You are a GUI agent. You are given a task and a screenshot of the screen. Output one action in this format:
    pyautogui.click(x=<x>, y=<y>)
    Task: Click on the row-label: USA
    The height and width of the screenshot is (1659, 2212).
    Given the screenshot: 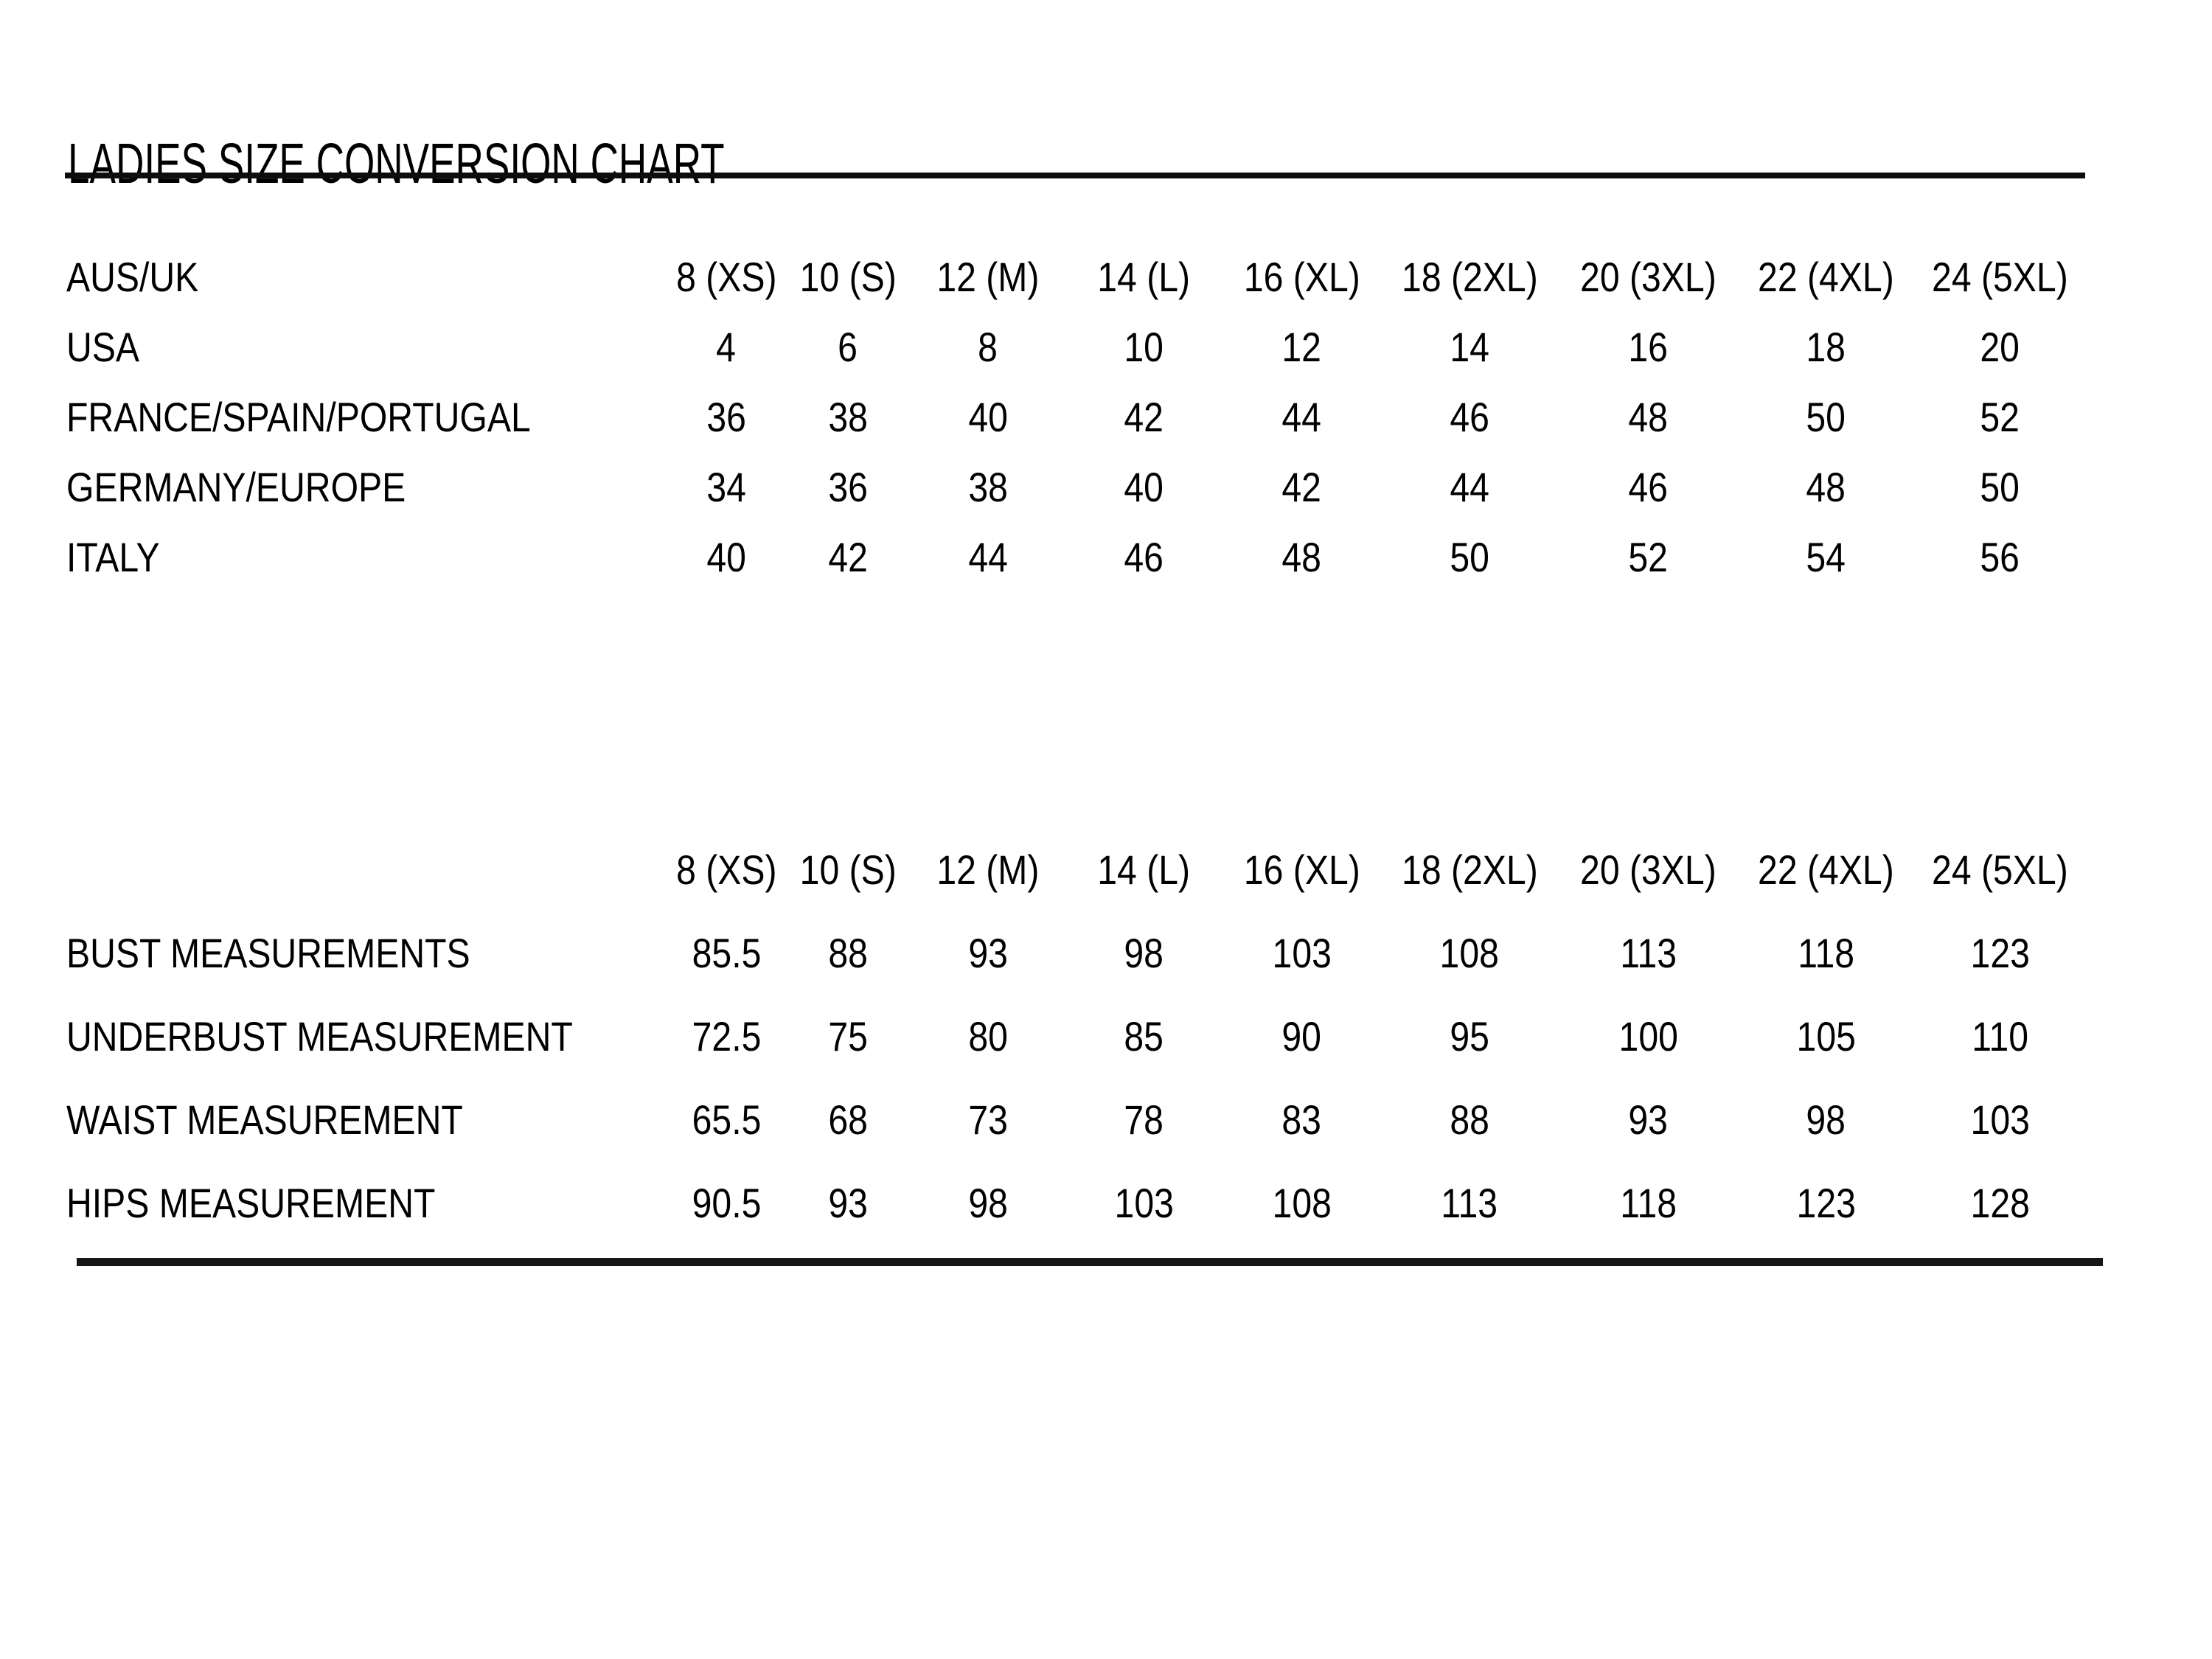 What is the action you would take?
    pyautogui.click(x=103, y=346)
    